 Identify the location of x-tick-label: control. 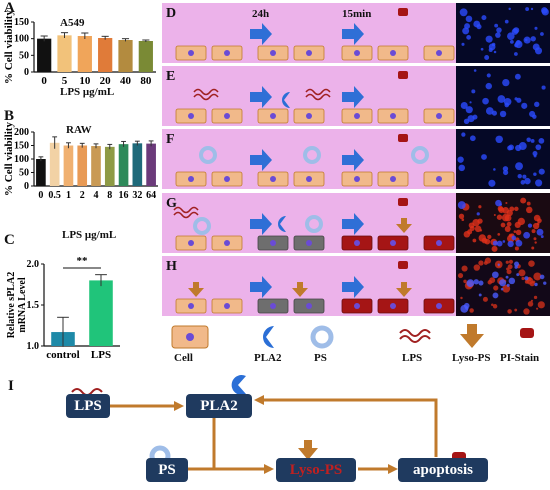
(62, 355).